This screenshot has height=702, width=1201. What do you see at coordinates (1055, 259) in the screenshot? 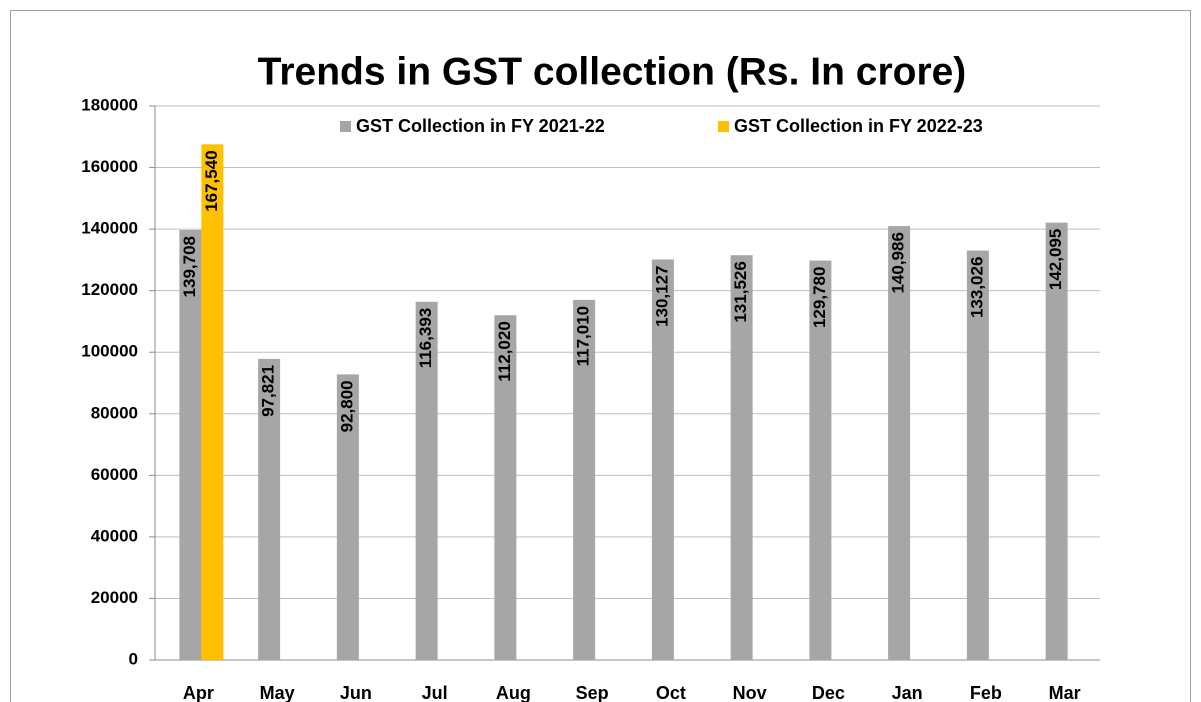
I see `value-label: 142,095` at bounding box center [1055, 259].